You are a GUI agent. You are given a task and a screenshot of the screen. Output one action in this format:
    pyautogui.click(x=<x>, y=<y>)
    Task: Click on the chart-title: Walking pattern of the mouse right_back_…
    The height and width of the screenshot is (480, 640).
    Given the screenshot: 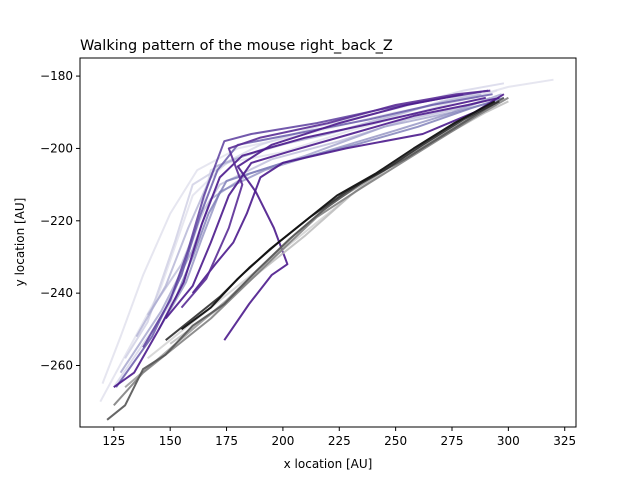 What is the action you would take?
    pyautogui.click(x=236, y=46)
    